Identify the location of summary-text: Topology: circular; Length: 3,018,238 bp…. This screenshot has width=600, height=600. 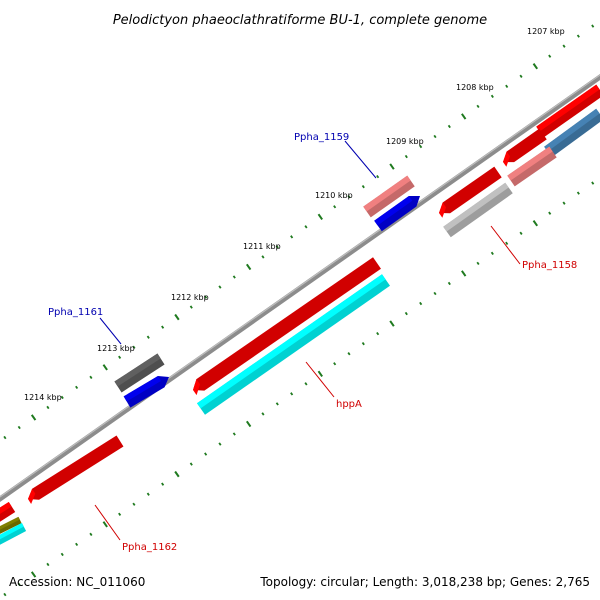
(424, 582).